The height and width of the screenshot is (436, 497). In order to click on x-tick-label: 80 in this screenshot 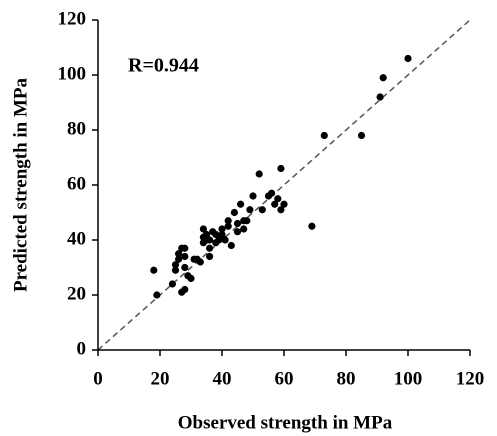, I will do `click(346, 378)`.